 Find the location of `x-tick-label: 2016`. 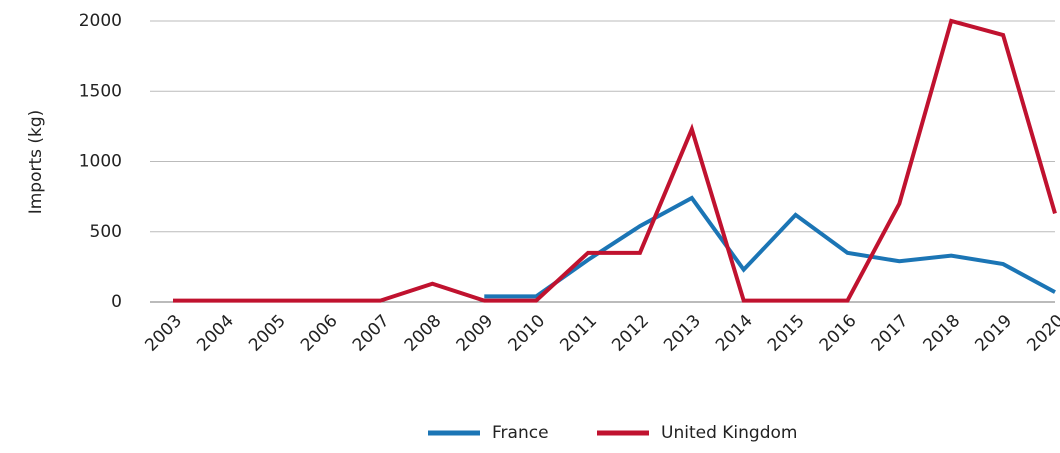

x-tick-label: 2016 is located at coordinates (838, 333).